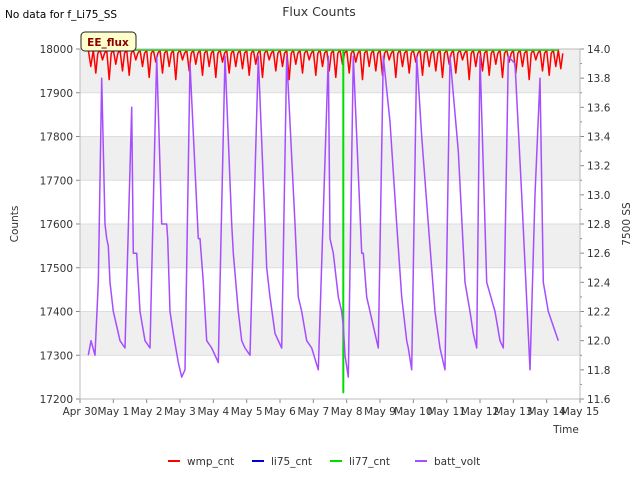  What do you see at coordinates (598, 167) in the screenshot?
I see `y2-tick-label: 13.2` at bounding box center [598, 167].